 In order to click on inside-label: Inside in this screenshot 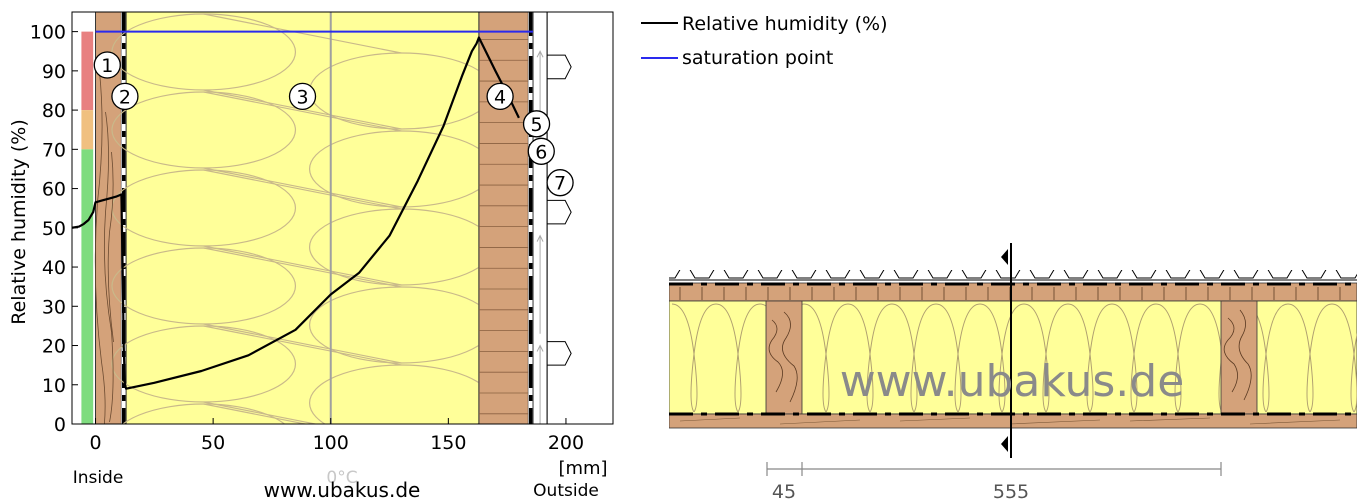, I will do `click(98, 478)`.